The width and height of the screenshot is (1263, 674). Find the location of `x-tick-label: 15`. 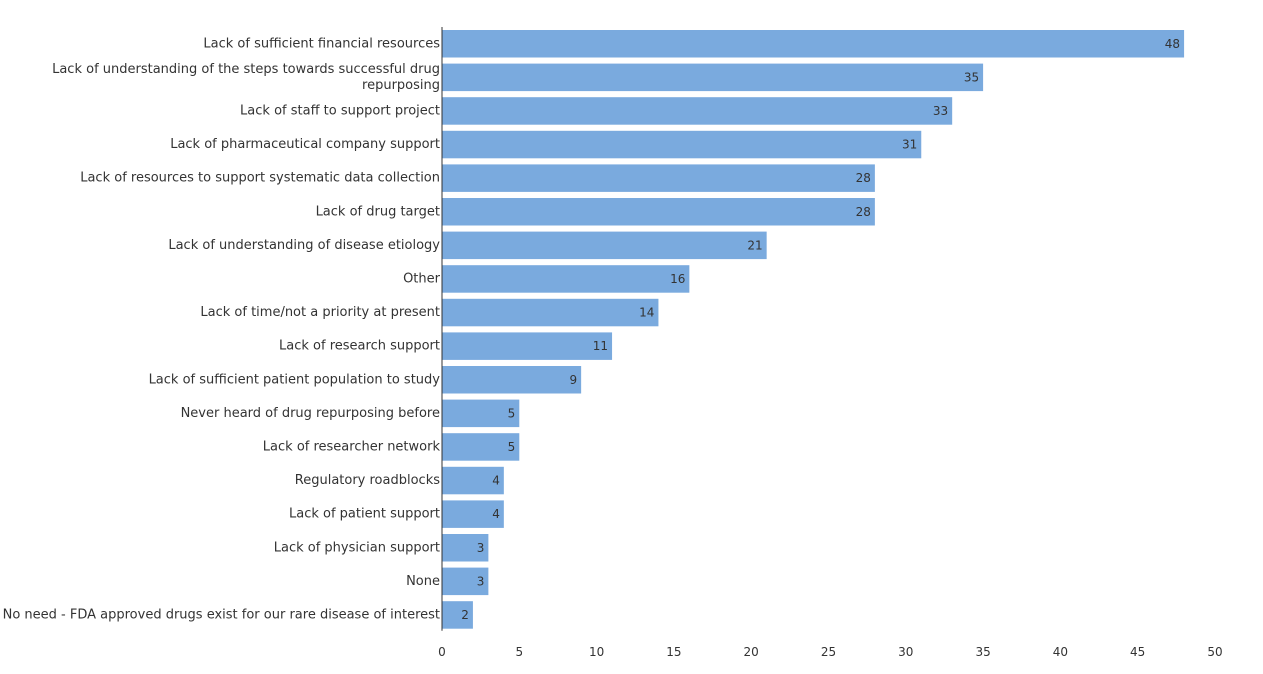

x-tick-label: 15 is located at coordinates (673, 652).